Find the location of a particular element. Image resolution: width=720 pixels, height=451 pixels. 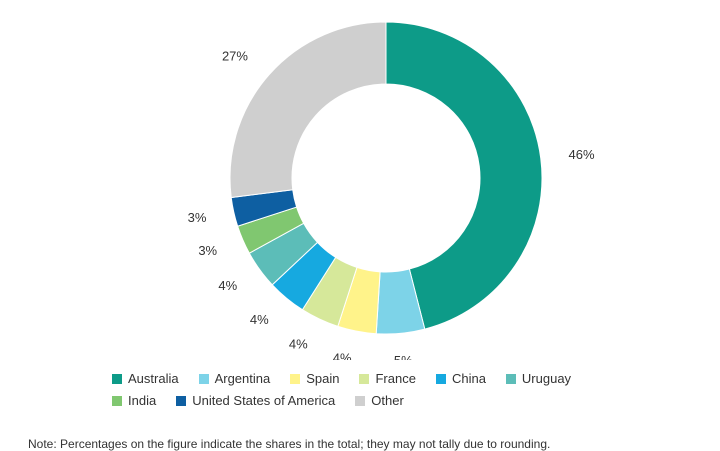

data-label-uruguay: 4% is located at coordinates (227, 285).